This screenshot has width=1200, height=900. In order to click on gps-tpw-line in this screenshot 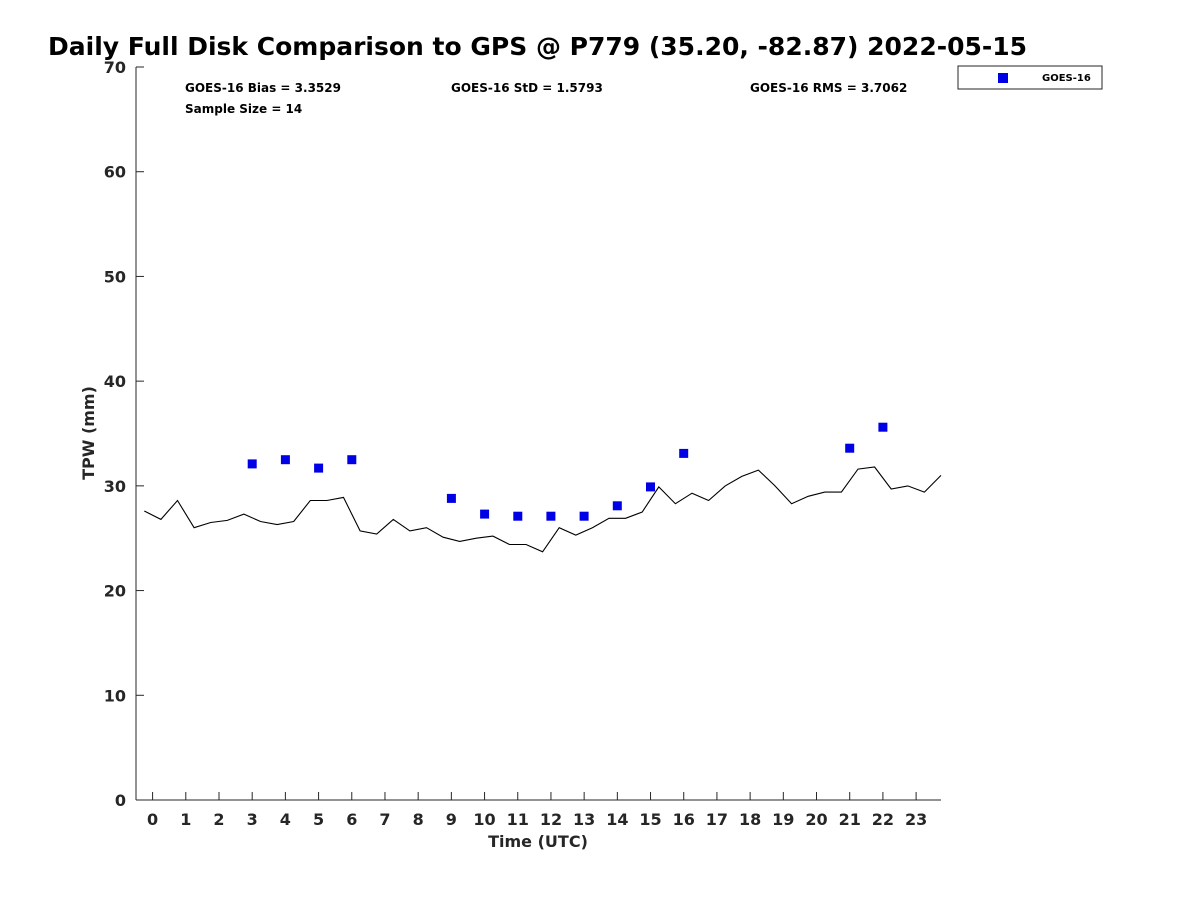, I will do `click(543, 509)`.